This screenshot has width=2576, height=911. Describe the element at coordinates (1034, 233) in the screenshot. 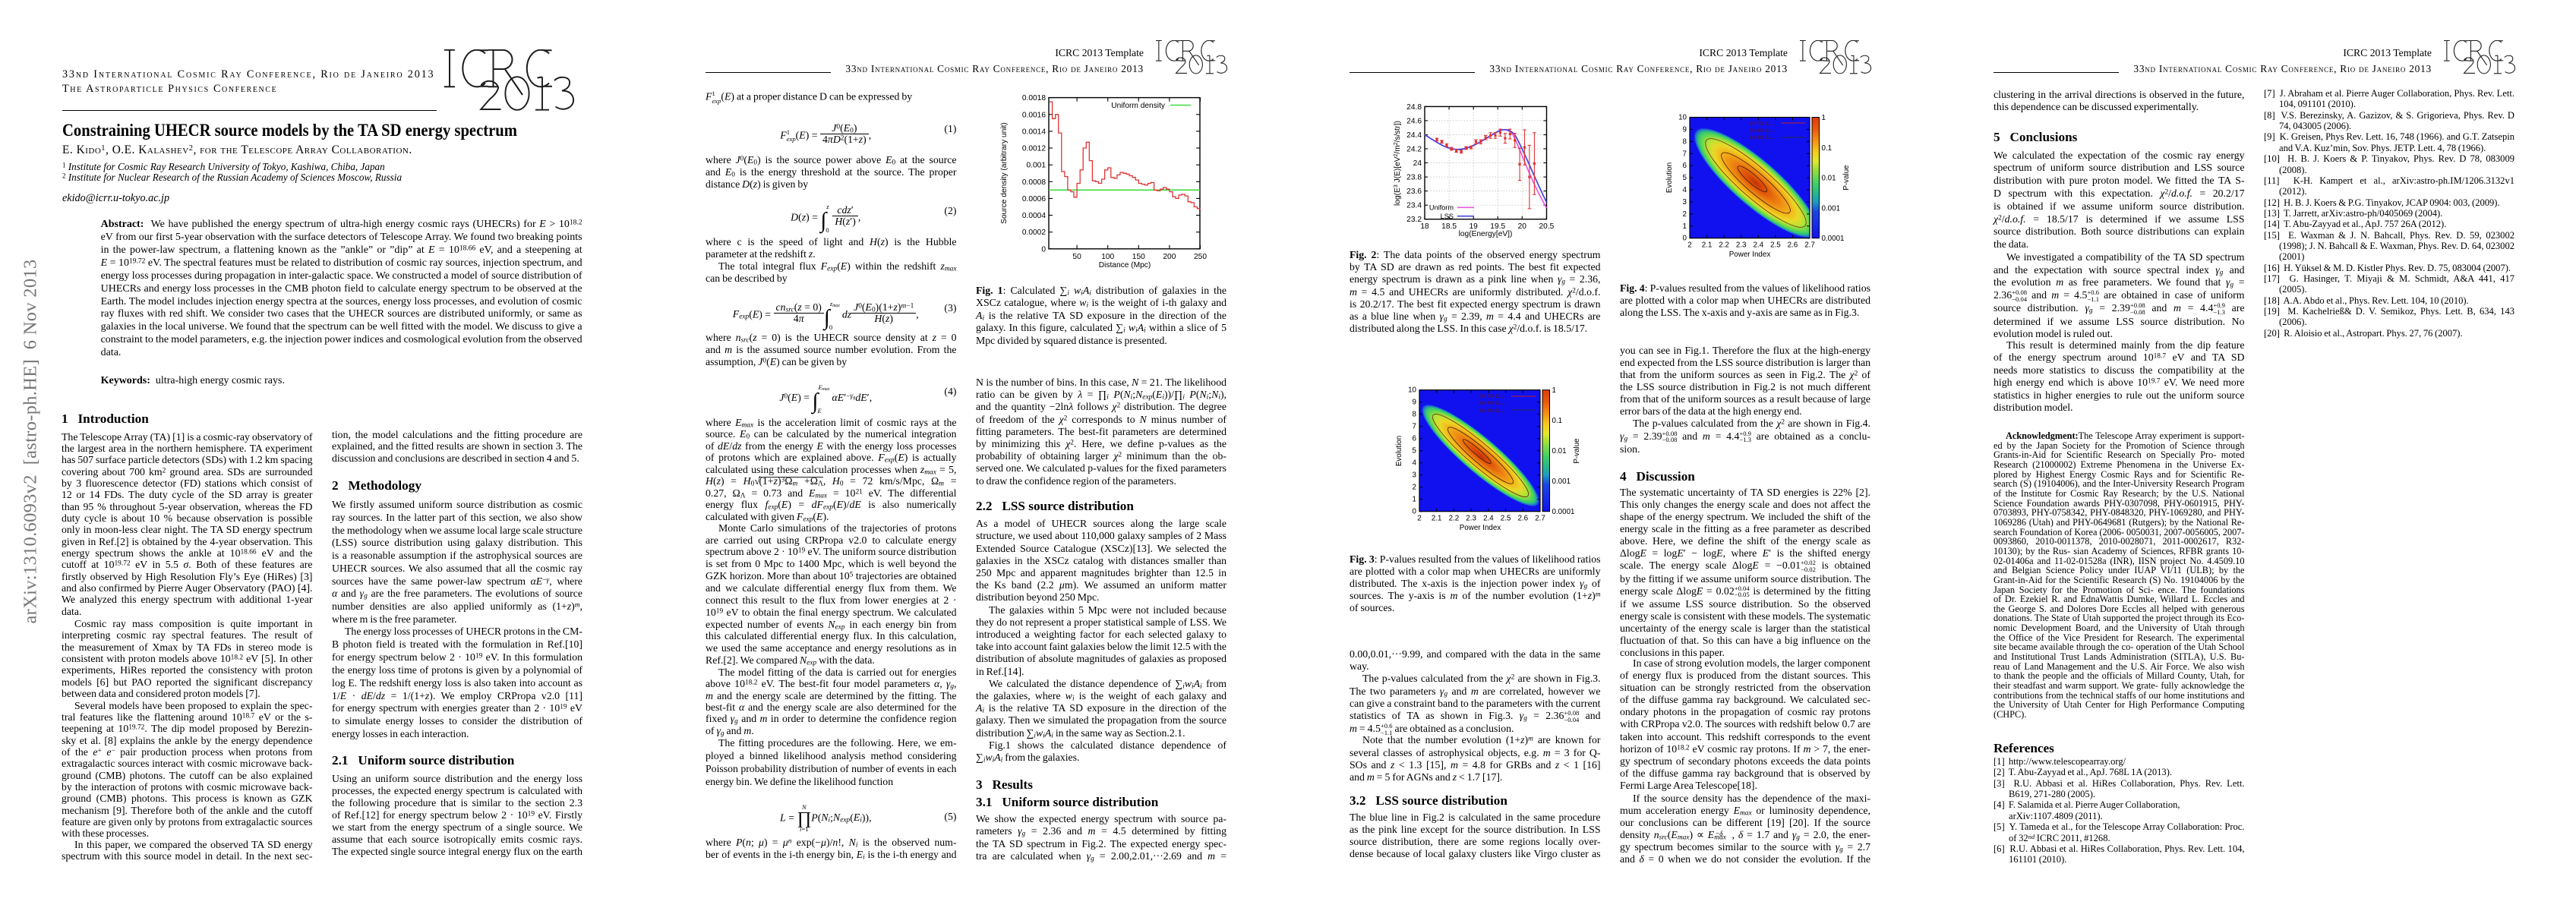

I see `svg-text: 0.0002` at that location.